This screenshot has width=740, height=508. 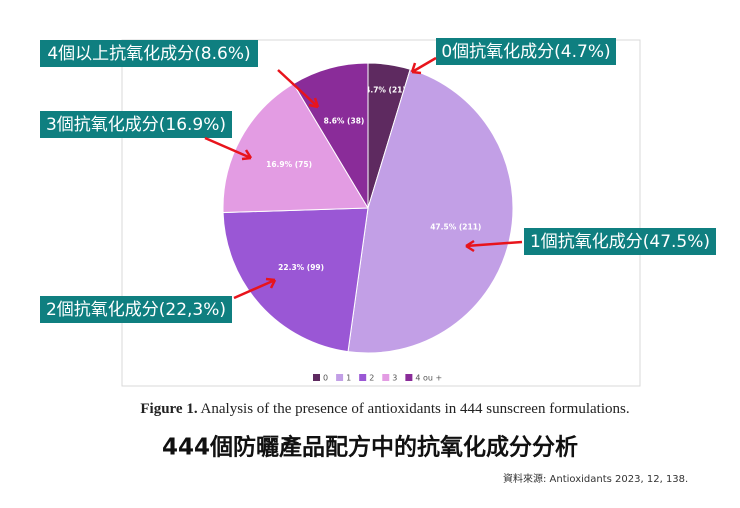 I want to click on annotation: 3個抗氧化成分(16.9%), so click(x=146, y=136).